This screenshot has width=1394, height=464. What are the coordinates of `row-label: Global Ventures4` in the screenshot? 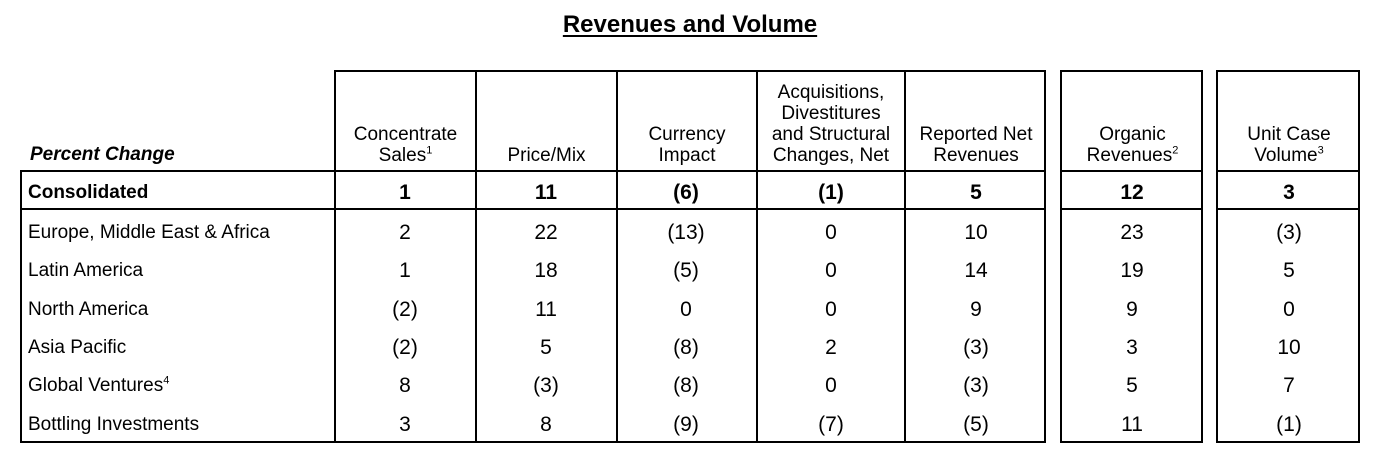 It's located at (99, 385).